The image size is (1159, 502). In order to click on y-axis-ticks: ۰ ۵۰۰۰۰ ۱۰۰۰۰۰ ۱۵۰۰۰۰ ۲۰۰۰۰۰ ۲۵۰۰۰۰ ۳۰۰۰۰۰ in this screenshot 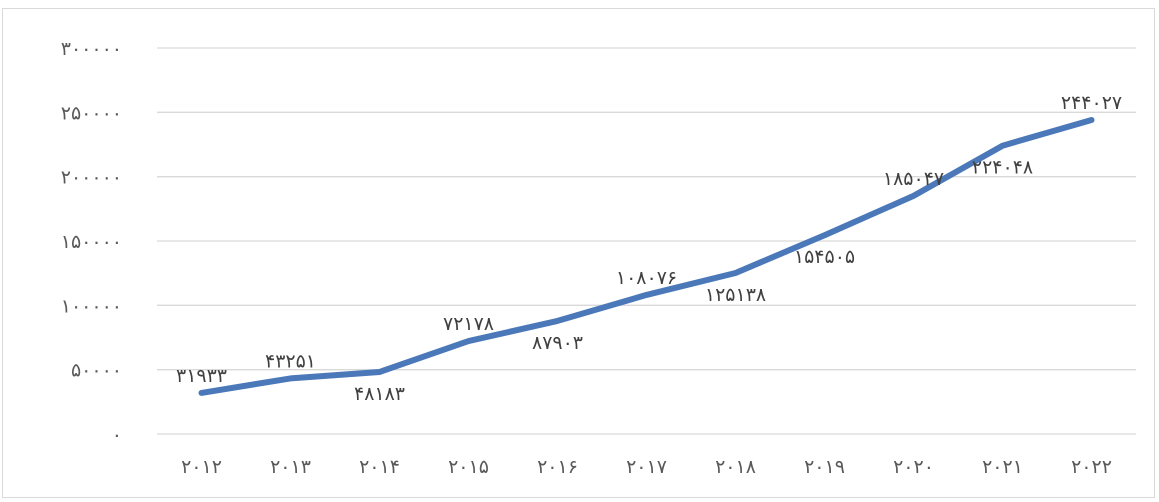, I will do `click(91, 242)`.